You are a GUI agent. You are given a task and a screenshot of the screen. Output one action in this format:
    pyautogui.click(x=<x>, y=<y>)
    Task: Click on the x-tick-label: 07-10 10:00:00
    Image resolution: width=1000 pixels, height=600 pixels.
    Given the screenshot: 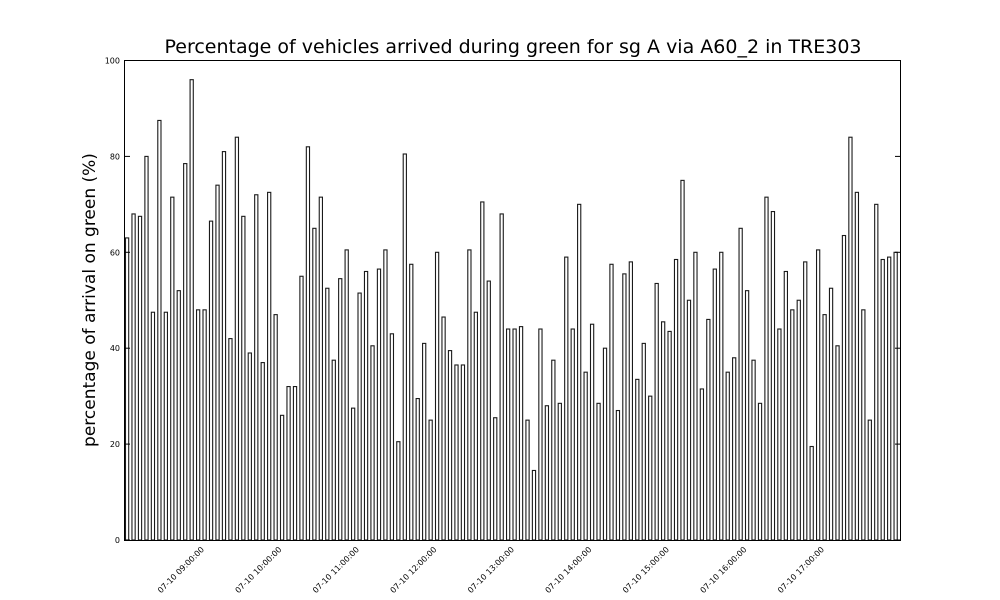 What is the action you would take?
    pyautogui.click(x=259, y=570)
    